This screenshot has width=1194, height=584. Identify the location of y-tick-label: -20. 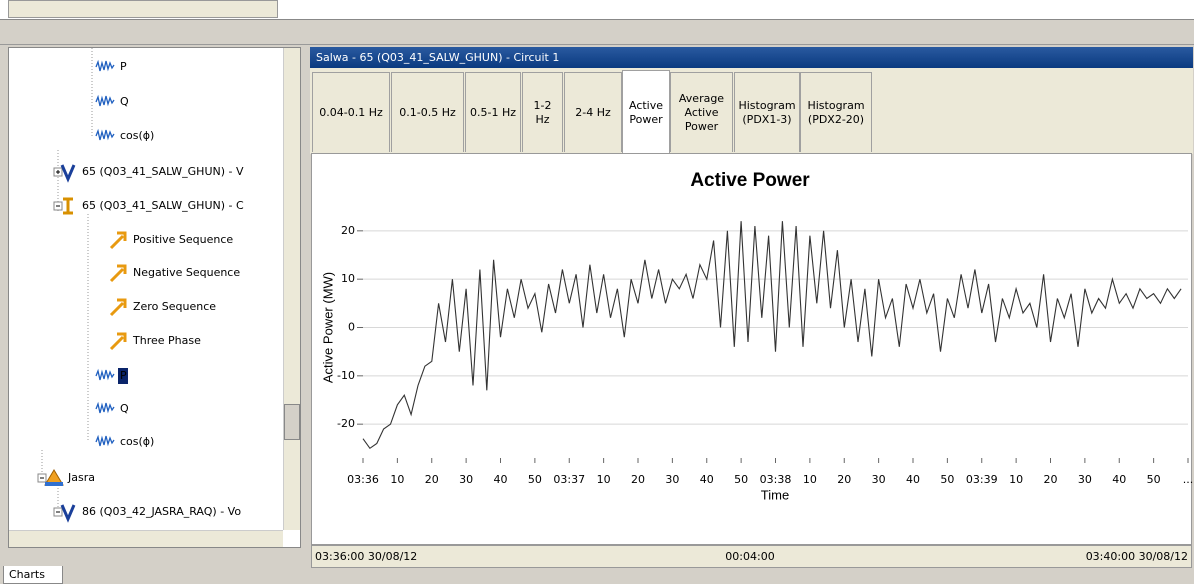
(346, 423).